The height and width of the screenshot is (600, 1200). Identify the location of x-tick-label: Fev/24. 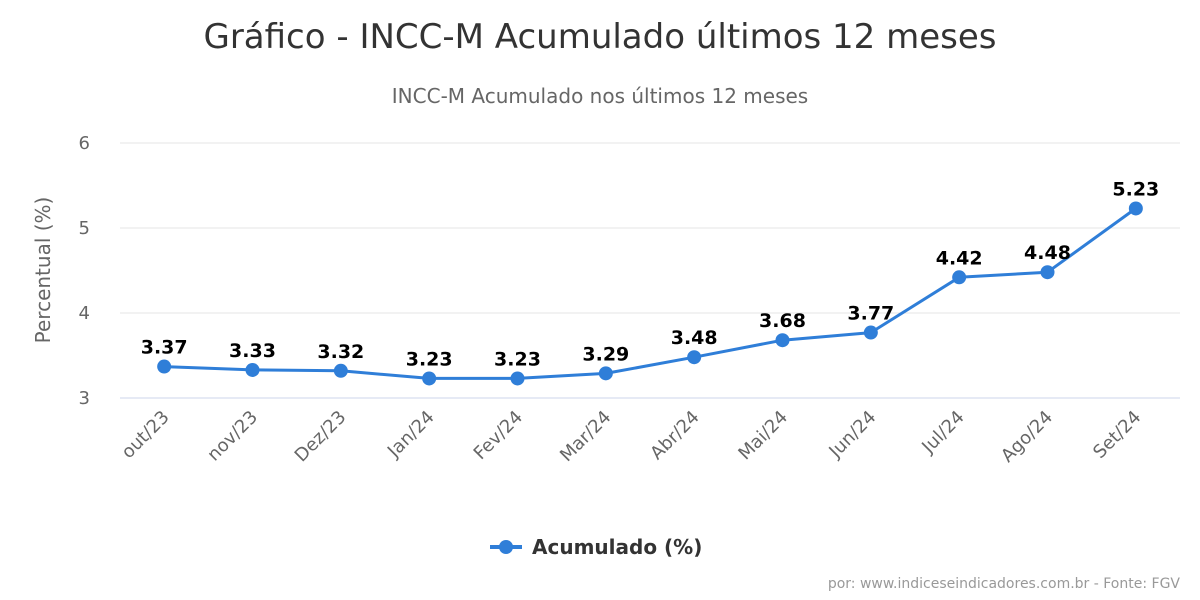
(498, 435).